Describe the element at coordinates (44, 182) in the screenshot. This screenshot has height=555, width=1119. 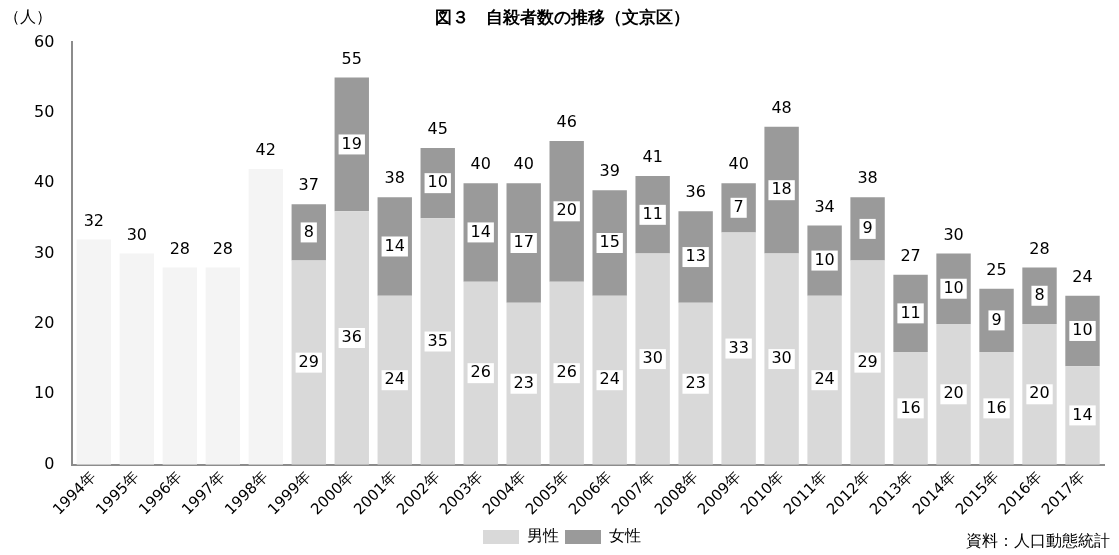
I see `y-tick-label: 40` at that location.